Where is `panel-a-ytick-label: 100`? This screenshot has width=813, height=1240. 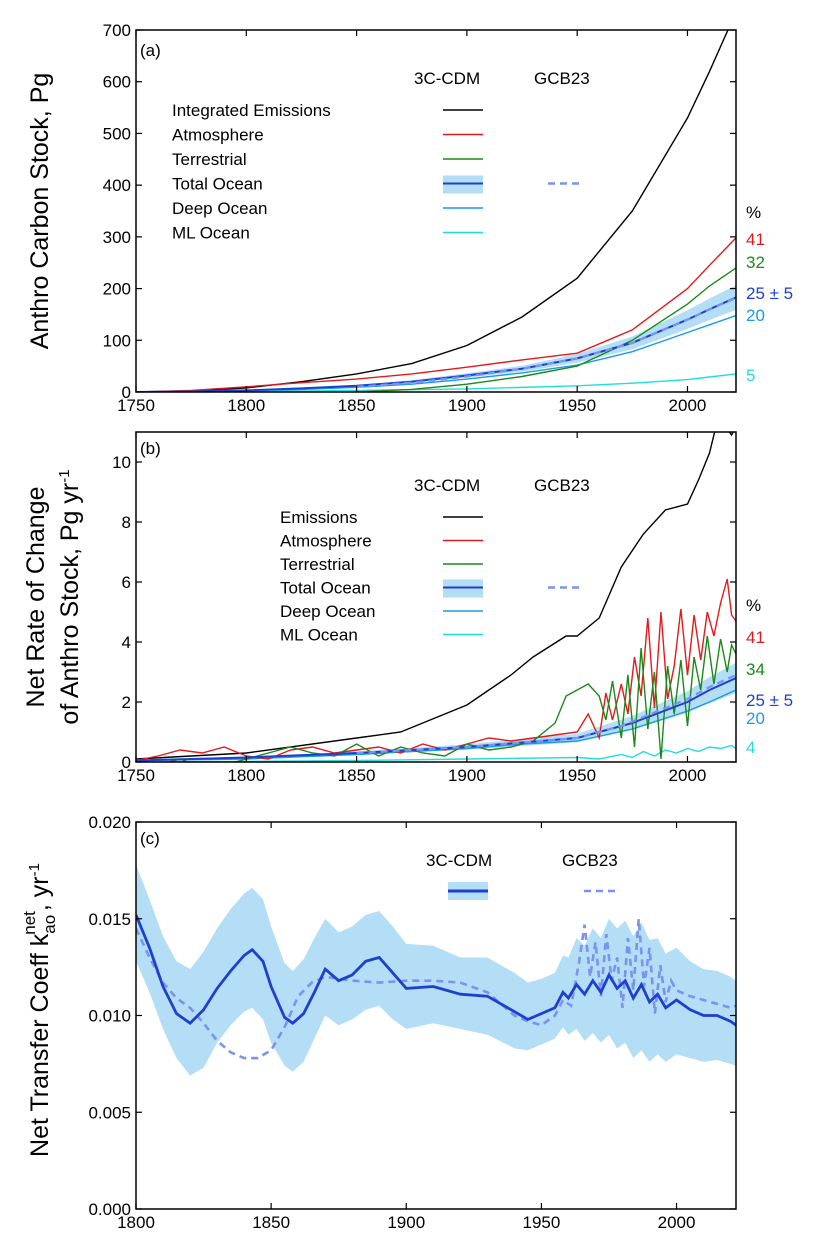
panel-a-ytick-label: 100 is located at coordinates (117, 340).